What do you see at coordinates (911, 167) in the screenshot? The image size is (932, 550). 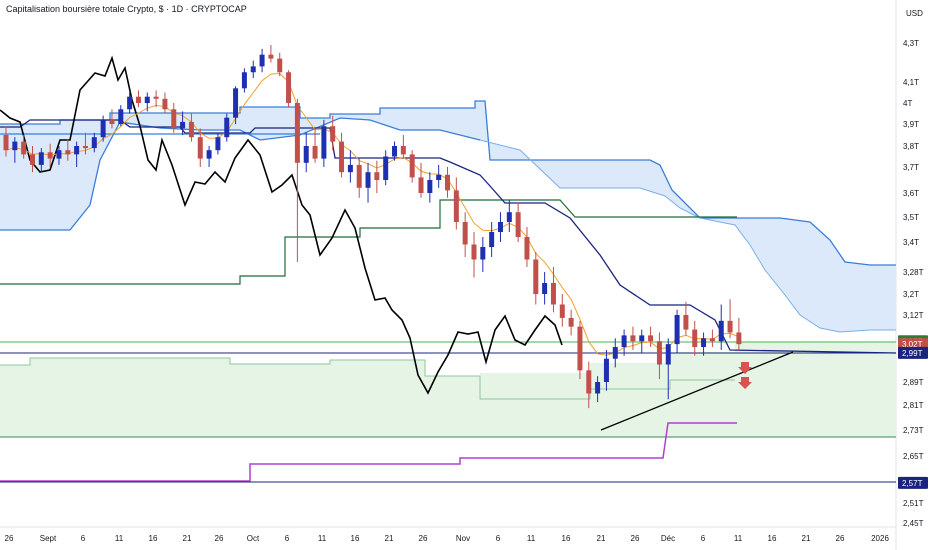 I see `y-tick-label: 3,7T` at bounding box center [911, 167].